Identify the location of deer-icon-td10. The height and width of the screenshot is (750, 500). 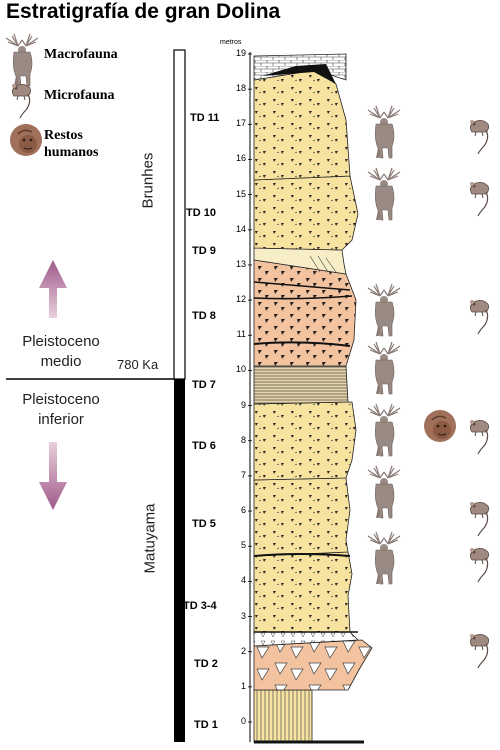
(384, 194).